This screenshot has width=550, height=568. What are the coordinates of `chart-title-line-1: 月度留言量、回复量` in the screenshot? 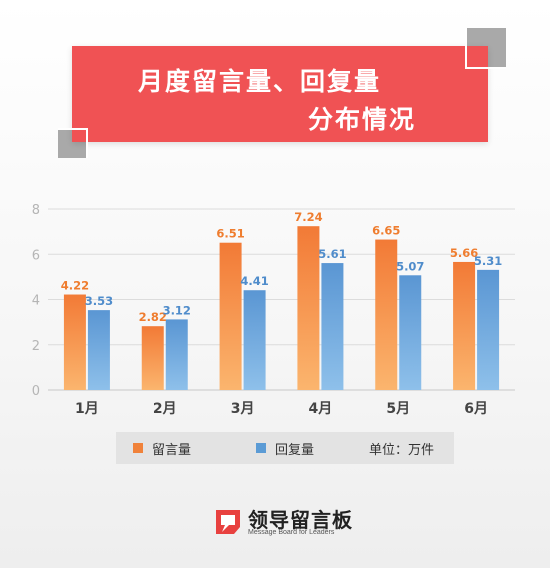 It's located at (260, 81).